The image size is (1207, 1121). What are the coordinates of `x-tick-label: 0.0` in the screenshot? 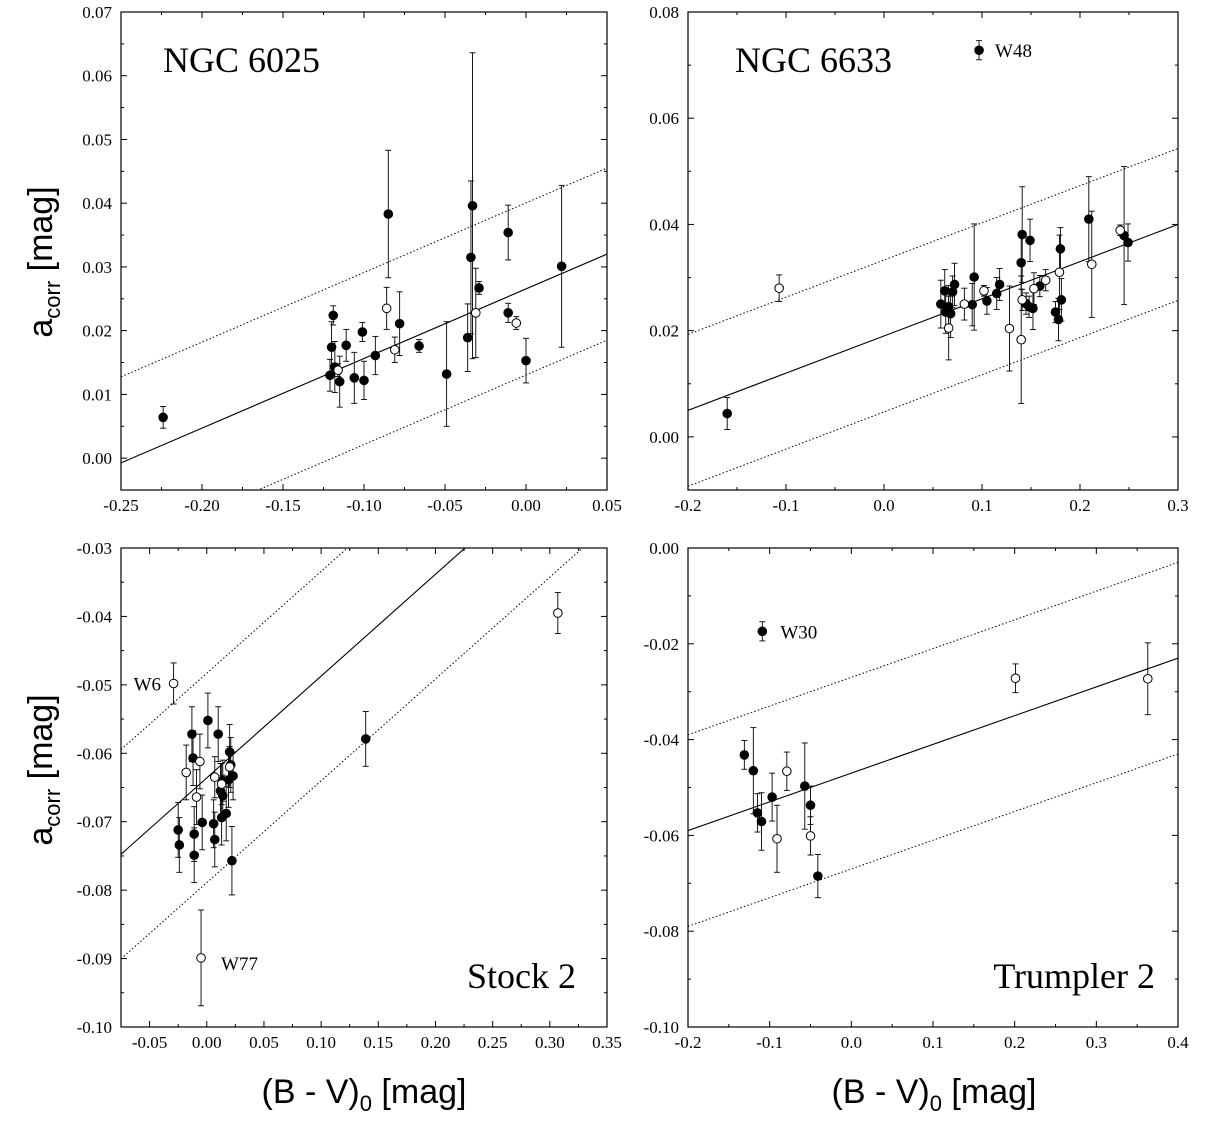 It's located at (883, 505).